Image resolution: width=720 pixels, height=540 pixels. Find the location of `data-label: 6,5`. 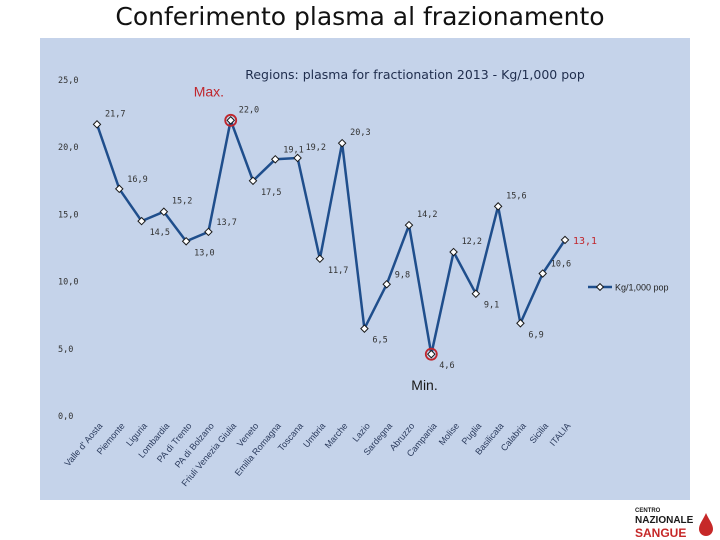

data-label: 6,5 is located at coordinates (379, 341).